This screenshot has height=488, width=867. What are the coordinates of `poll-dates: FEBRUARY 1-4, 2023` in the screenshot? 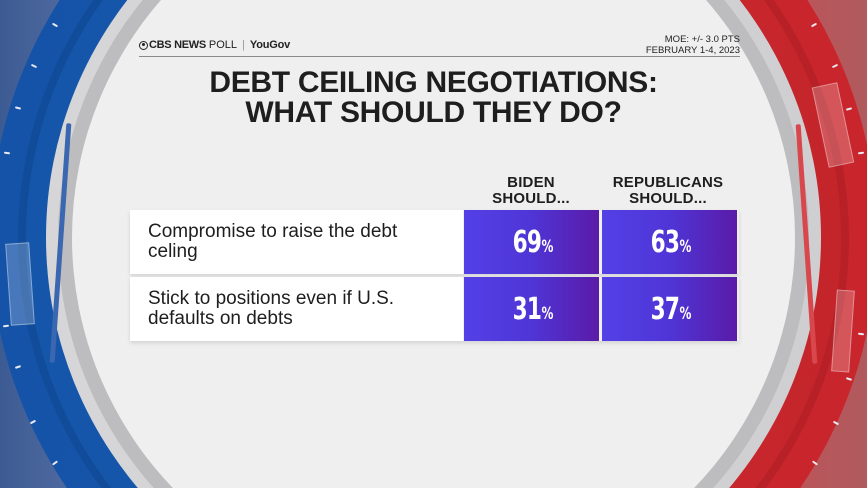 It's located at (692, 50).